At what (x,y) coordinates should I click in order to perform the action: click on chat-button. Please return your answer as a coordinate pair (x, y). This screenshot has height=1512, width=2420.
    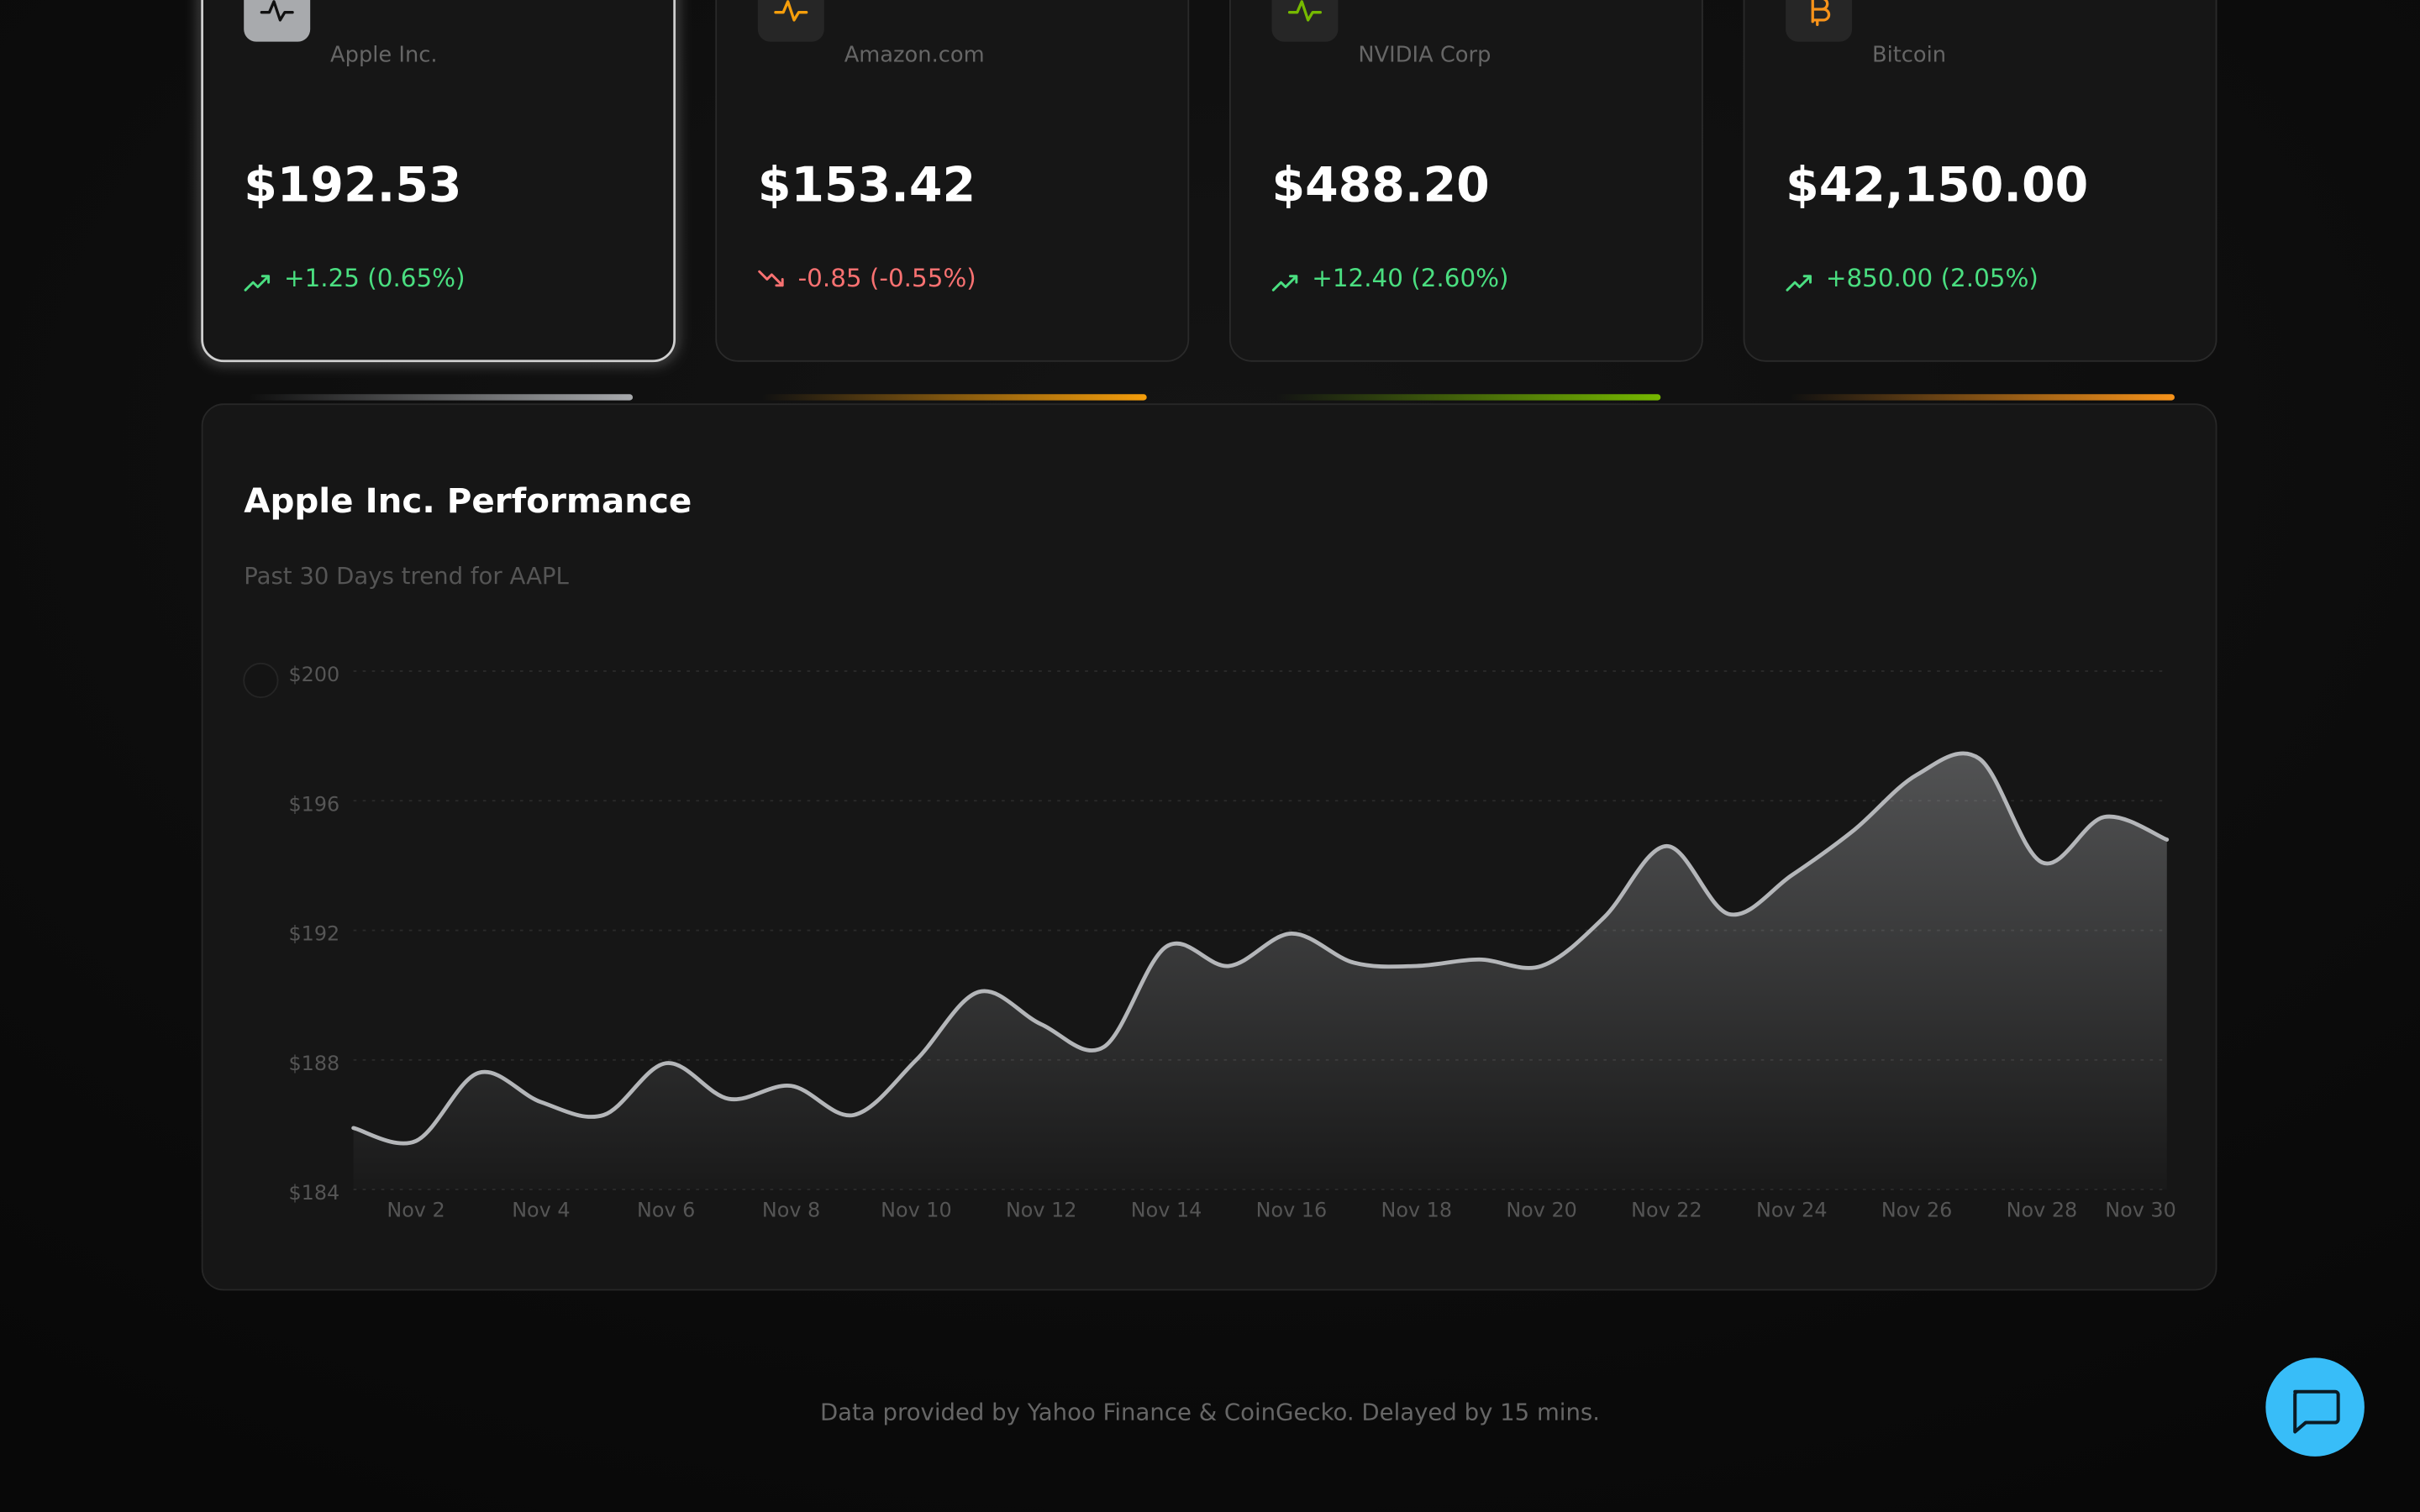
    Looking at the image, I should click on (2315, 1407).